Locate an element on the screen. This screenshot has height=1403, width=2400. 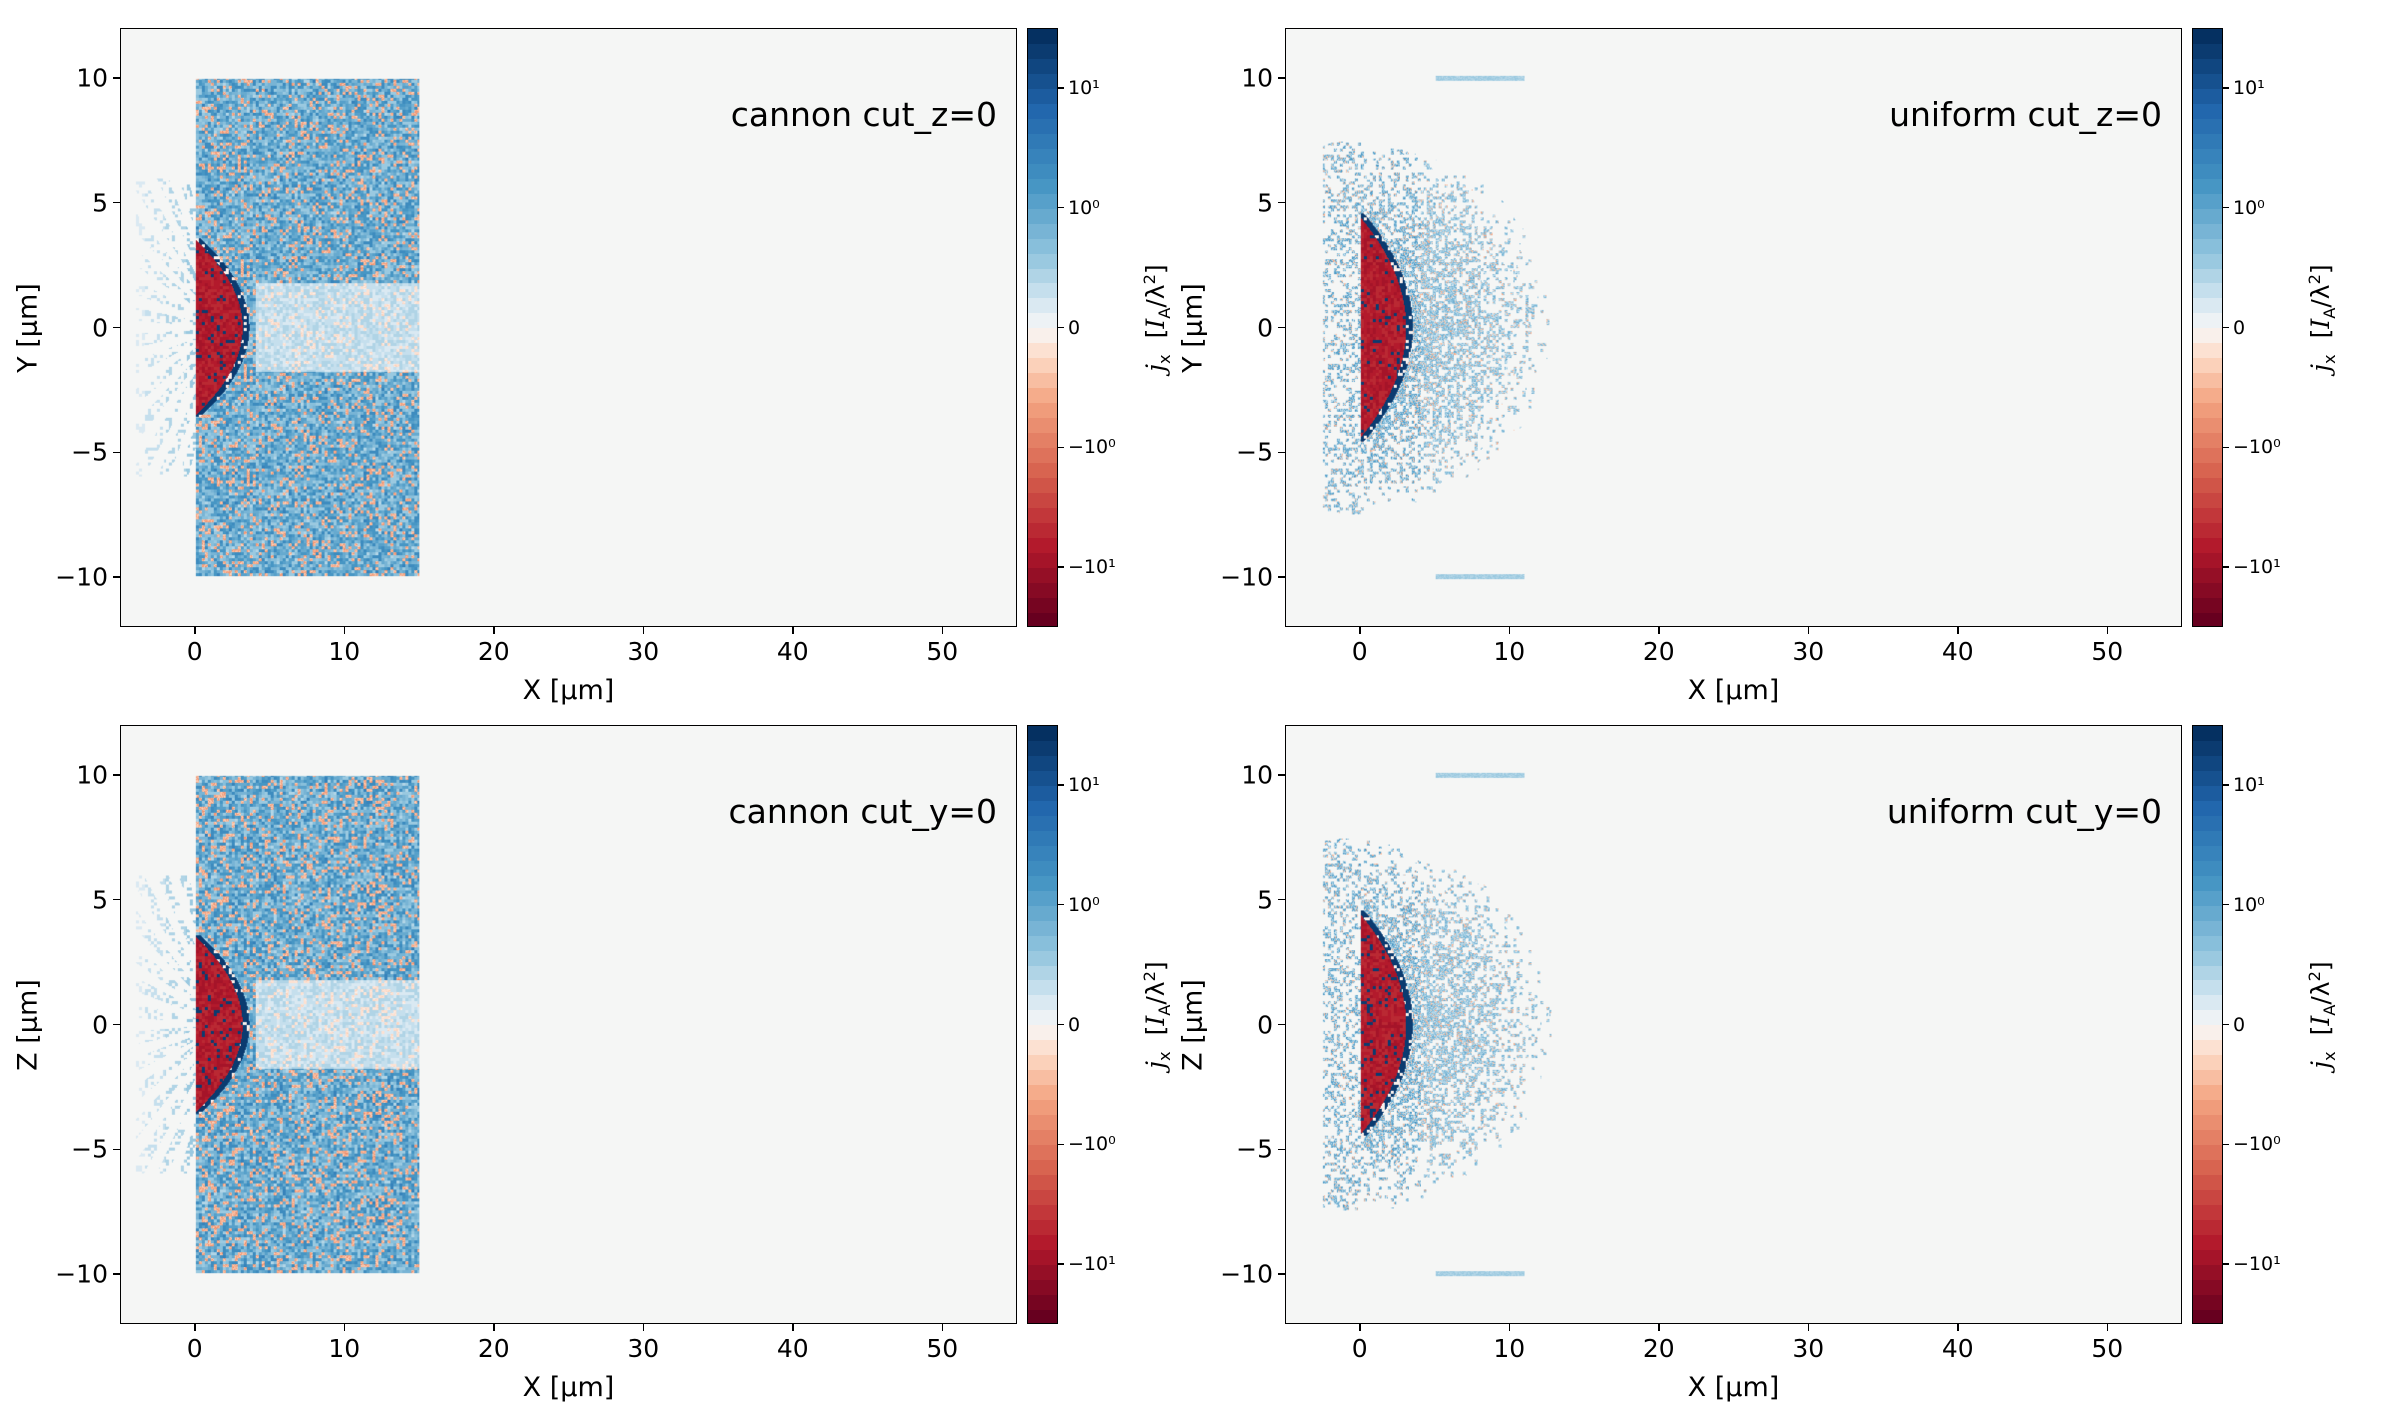
colorbar-label-part: ] is located at coordinates (2321, 268).